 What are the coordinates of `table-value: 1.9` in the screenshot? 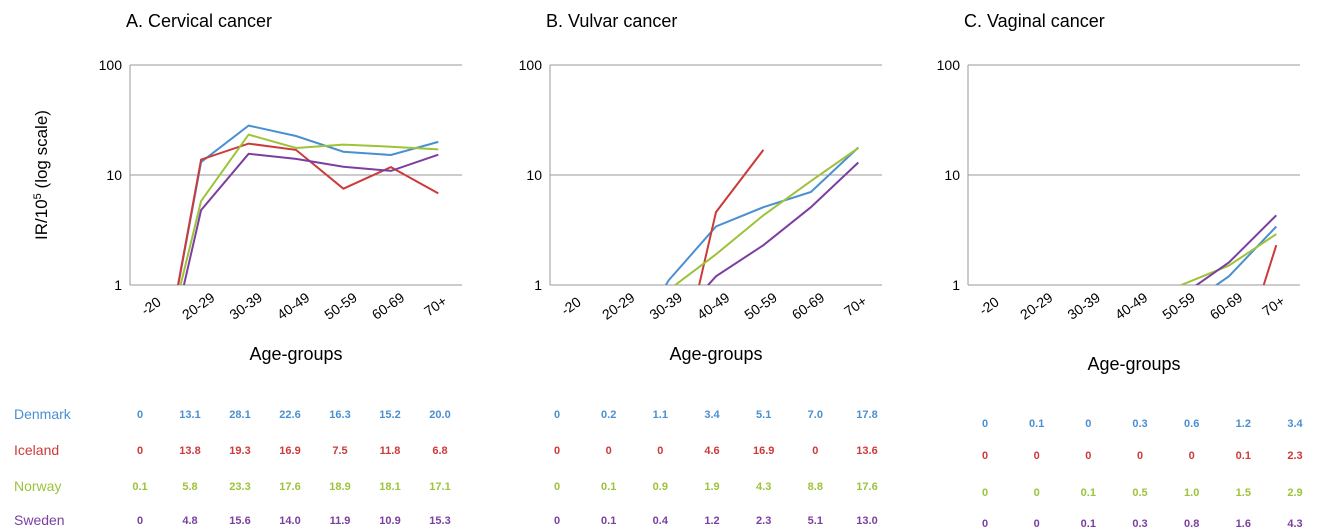 It's located at (711, 487).